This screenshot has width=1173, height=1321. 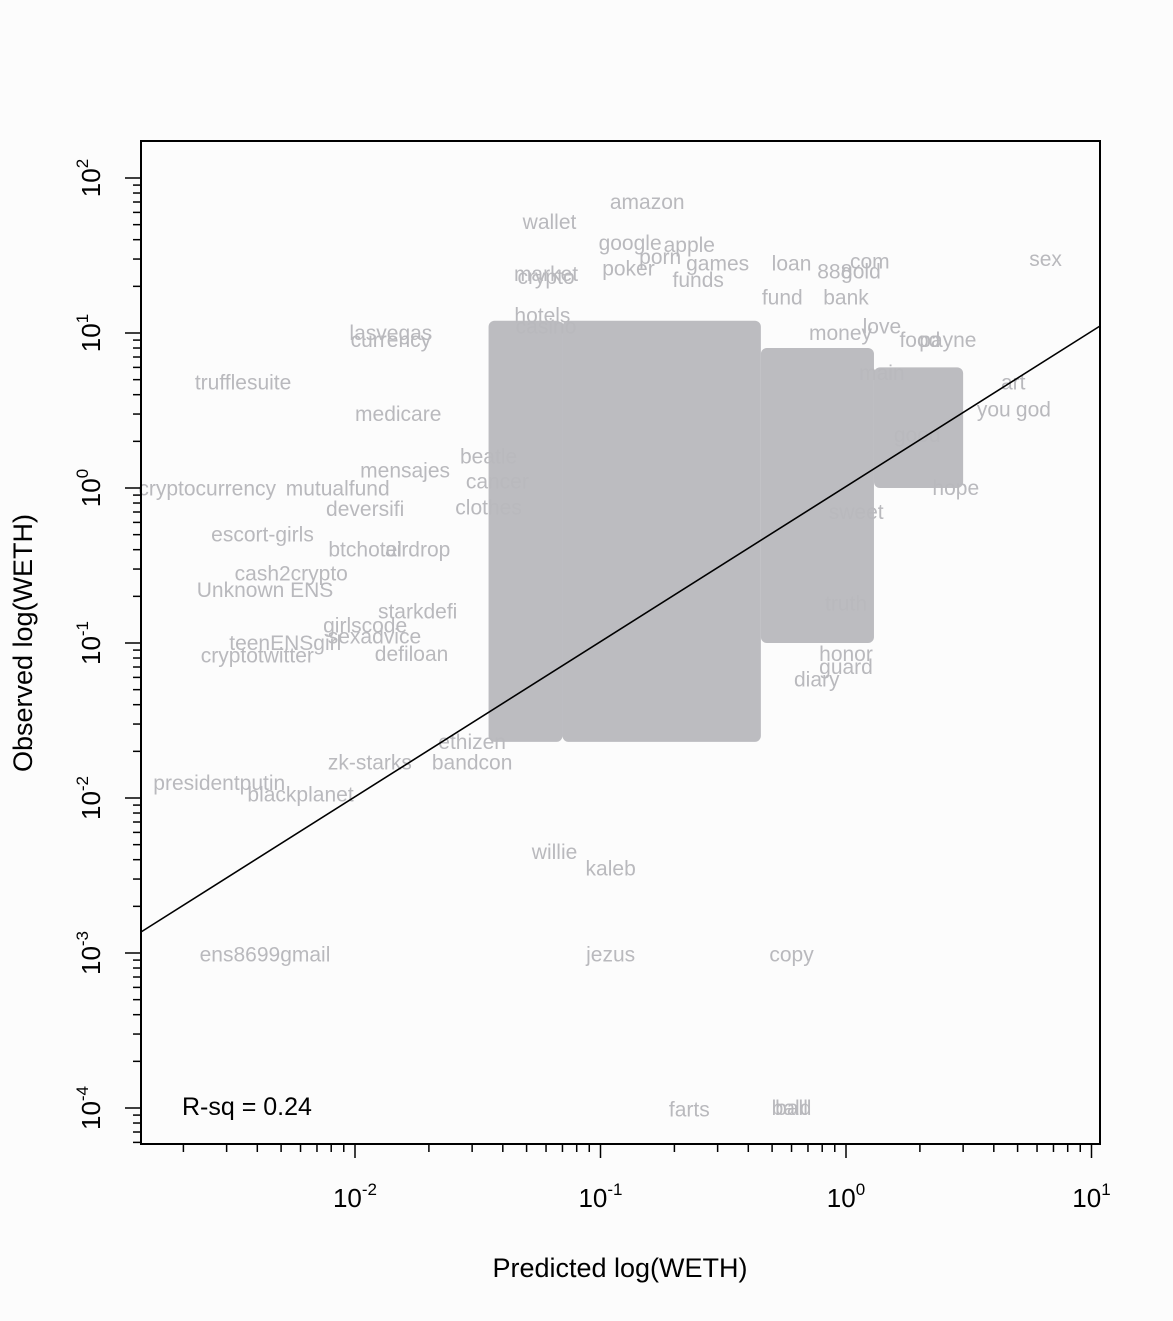 I want to click on point-label: sexadvice, so click(x=374, y=637).